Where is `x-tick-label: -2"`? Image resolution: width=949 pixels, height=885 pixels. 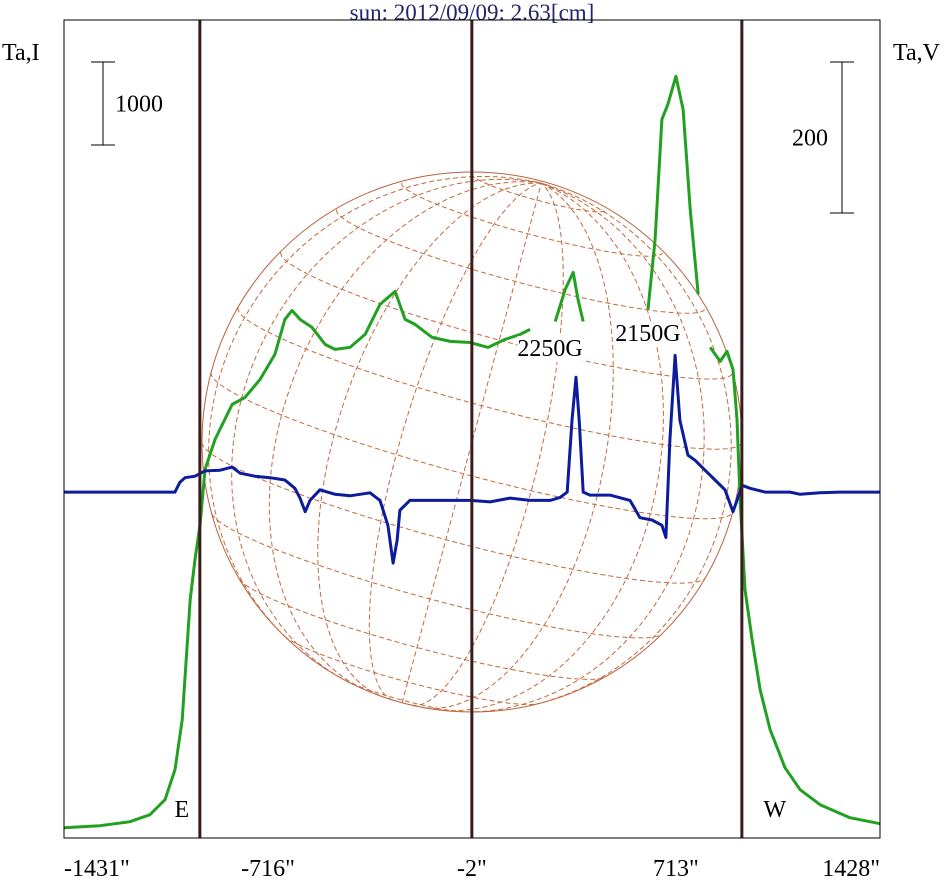 x-tick-label: -2" is located at coordinates (472, 869).